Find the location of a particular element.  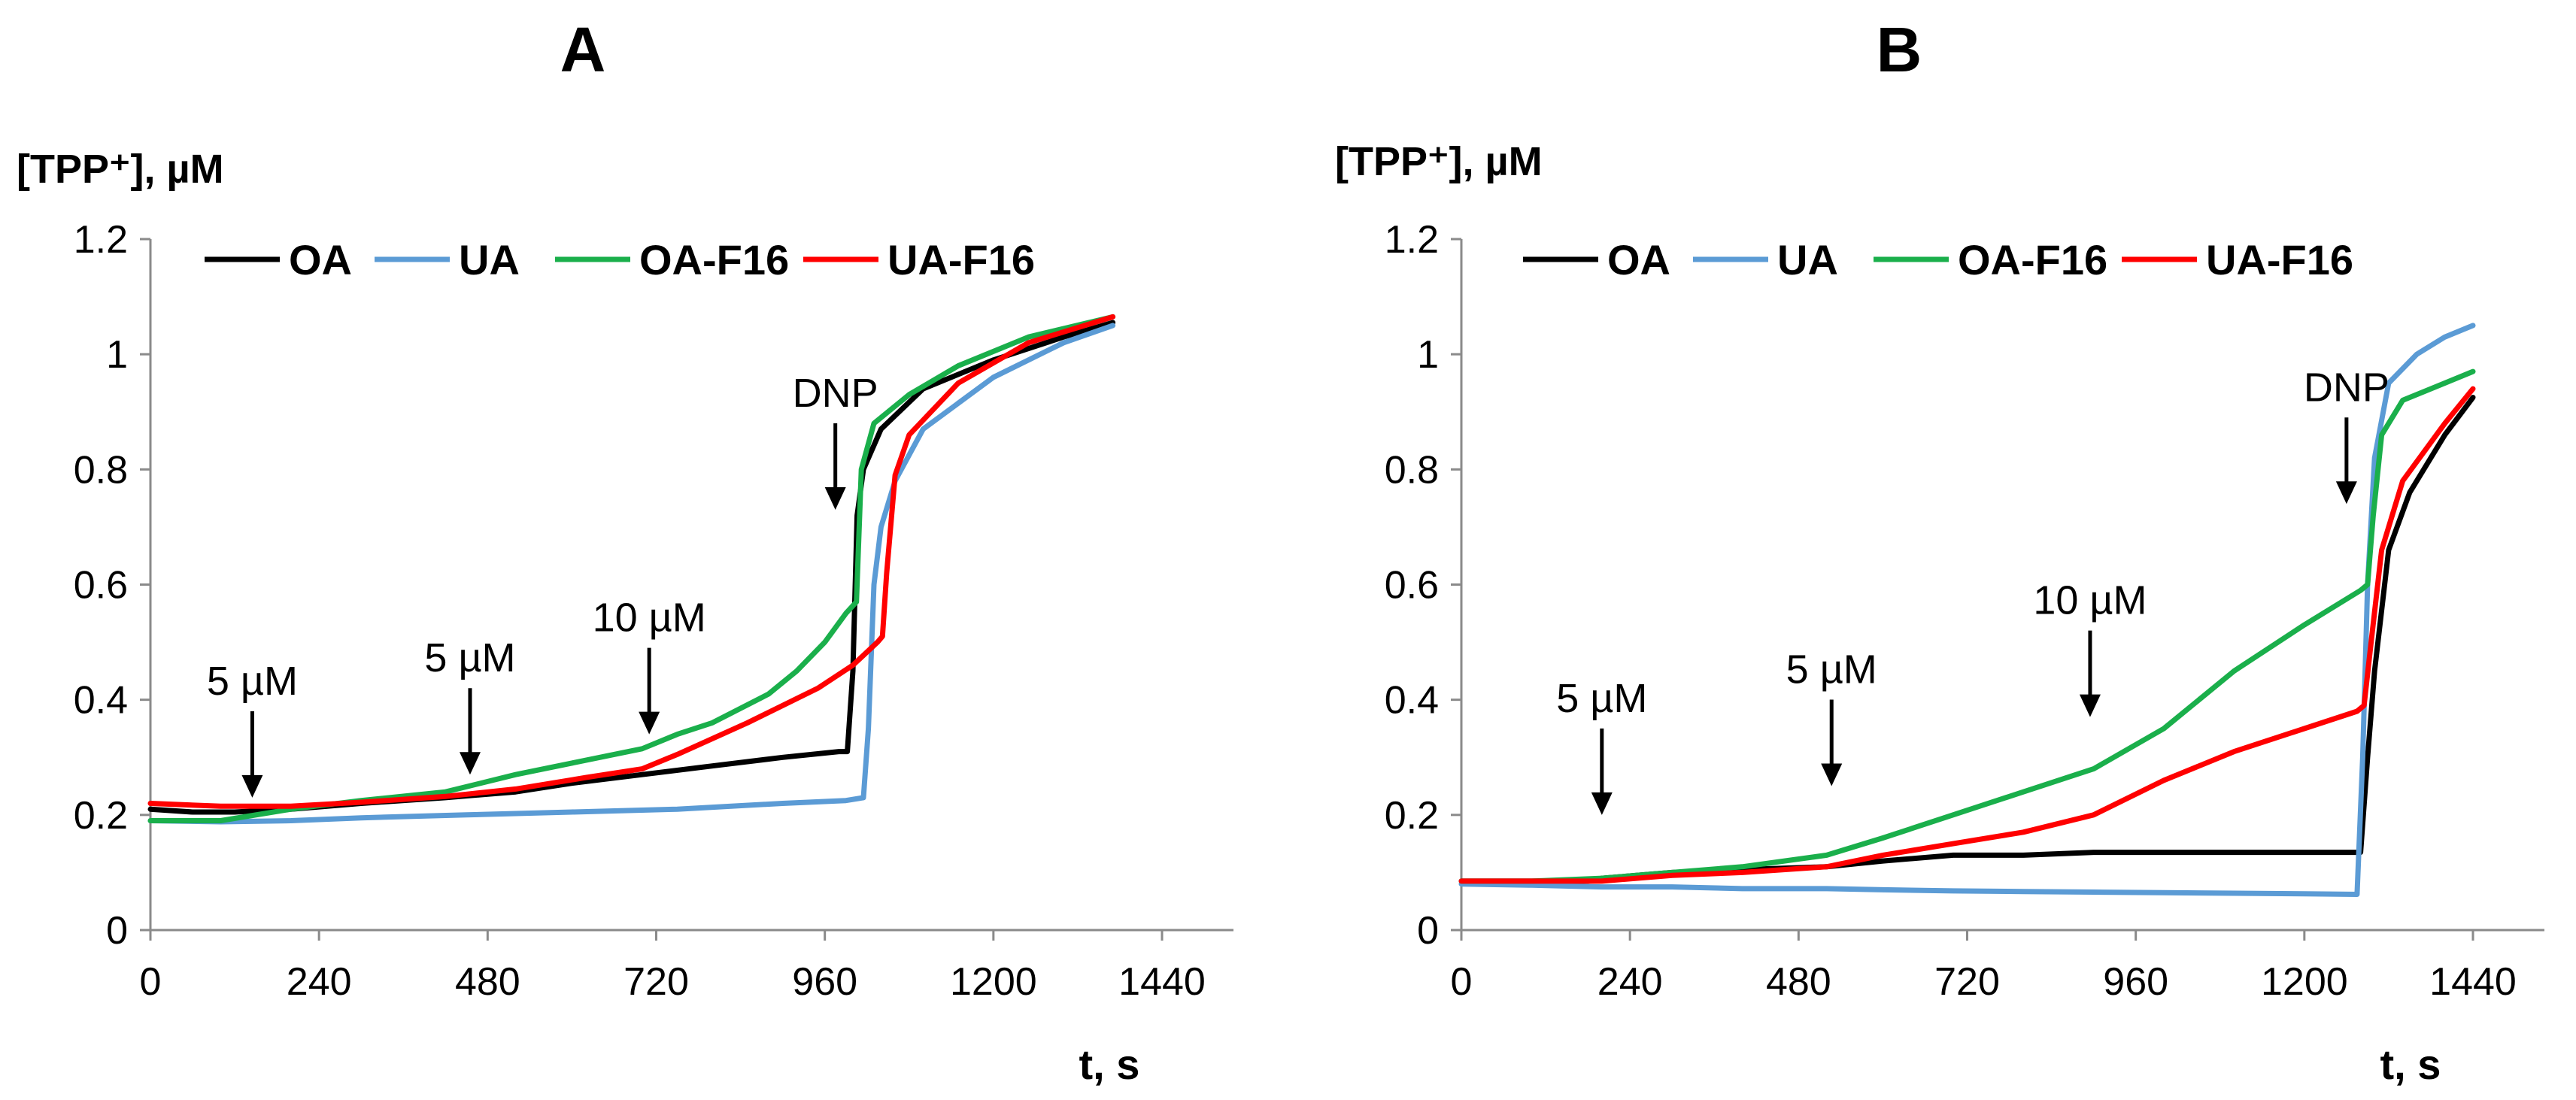

panel-letter: A is located at coordinates (583, 49).